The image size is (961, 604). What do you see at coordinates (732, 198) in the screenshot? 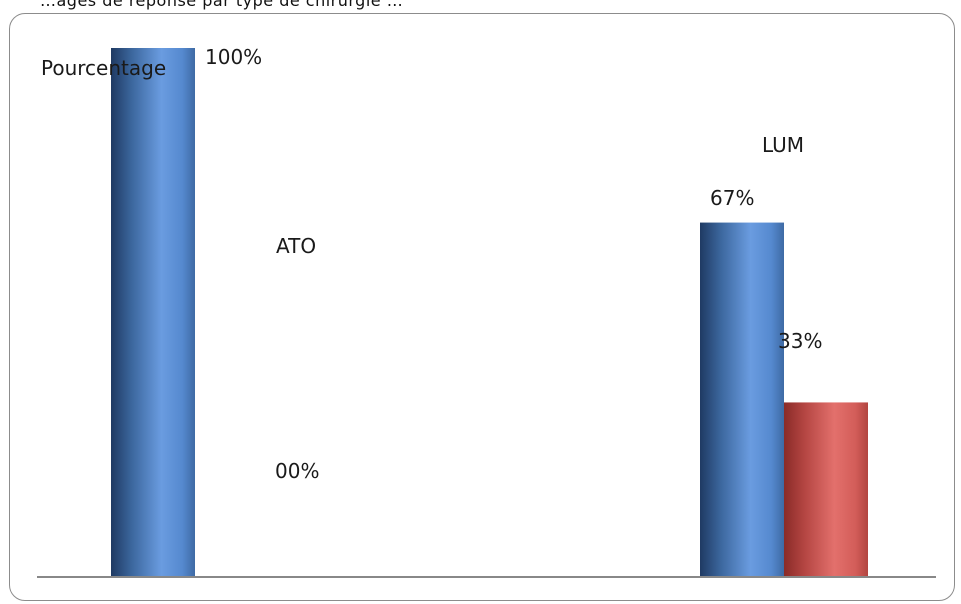
I see `data-label-lum-series-1: 67%` at bounding box center [732, 198].